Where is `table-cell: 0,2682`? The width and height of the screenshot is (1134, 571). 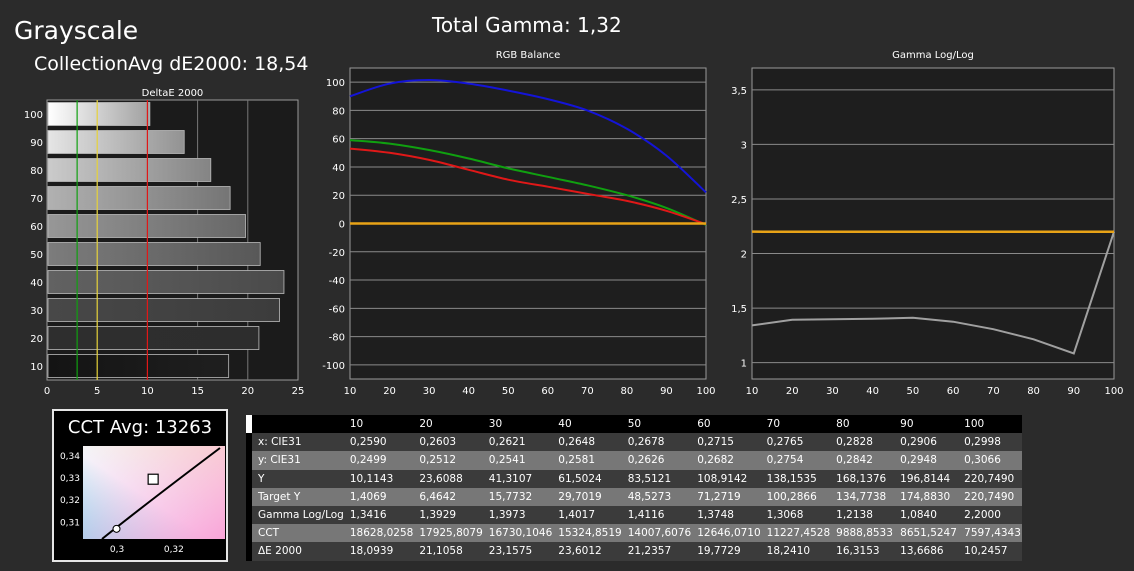
table-cell: 0,2682 is located at coordinates (715, 460).